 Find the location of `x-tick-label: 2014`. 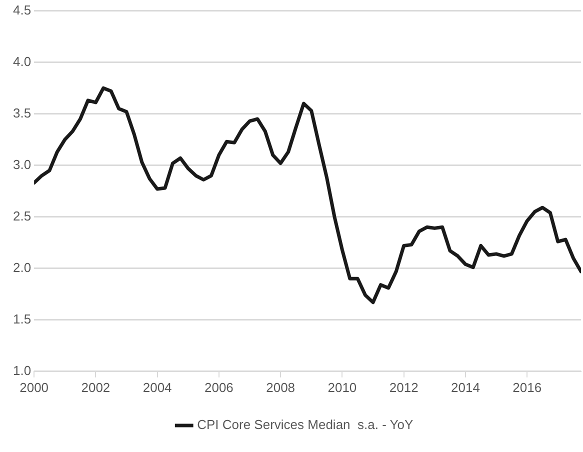

x-tick-label: 2014 is located at coordinates (465, 387).